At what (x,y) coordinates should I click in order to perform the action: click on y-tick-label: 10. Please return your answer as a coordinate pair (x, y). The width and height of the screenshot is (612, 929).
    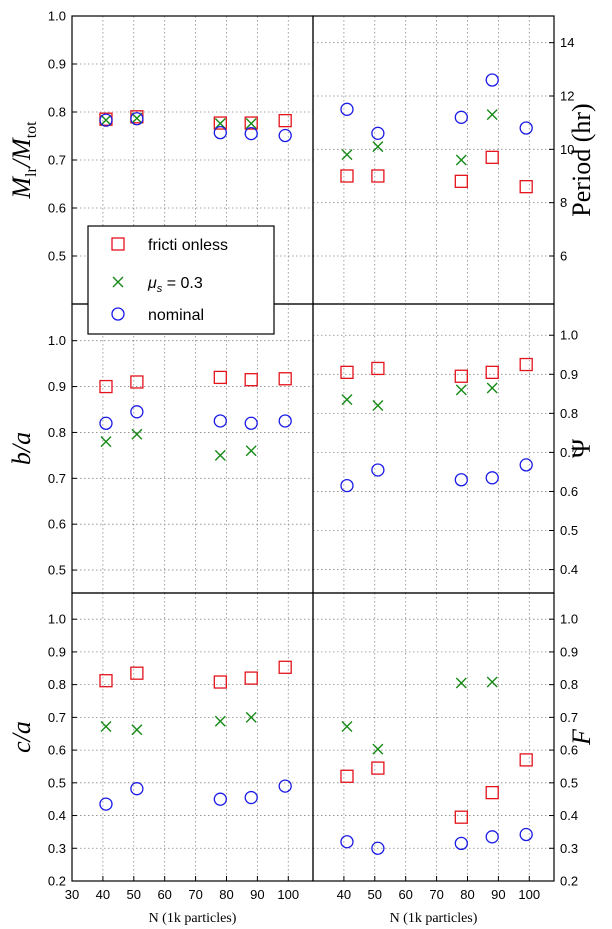
    Looking at the image, I should click on (567, 149).